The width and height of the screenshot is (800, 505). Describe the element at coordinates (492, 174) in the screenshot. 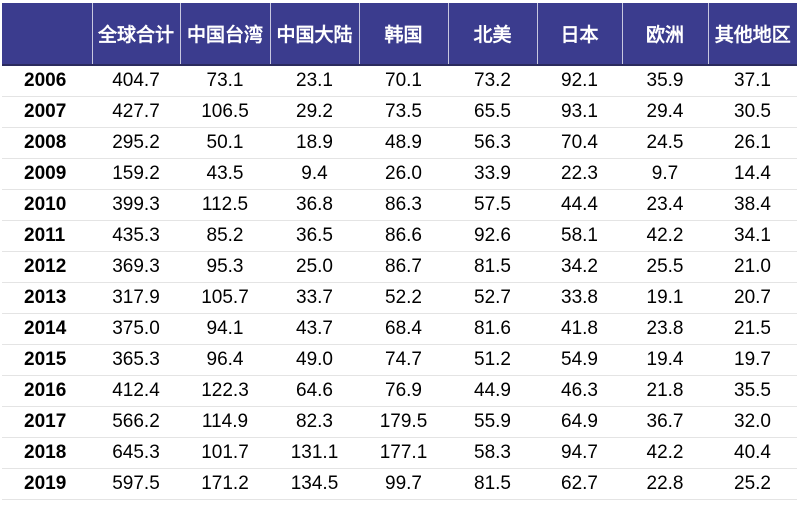

I see `value-cell: 33.9` at that location.